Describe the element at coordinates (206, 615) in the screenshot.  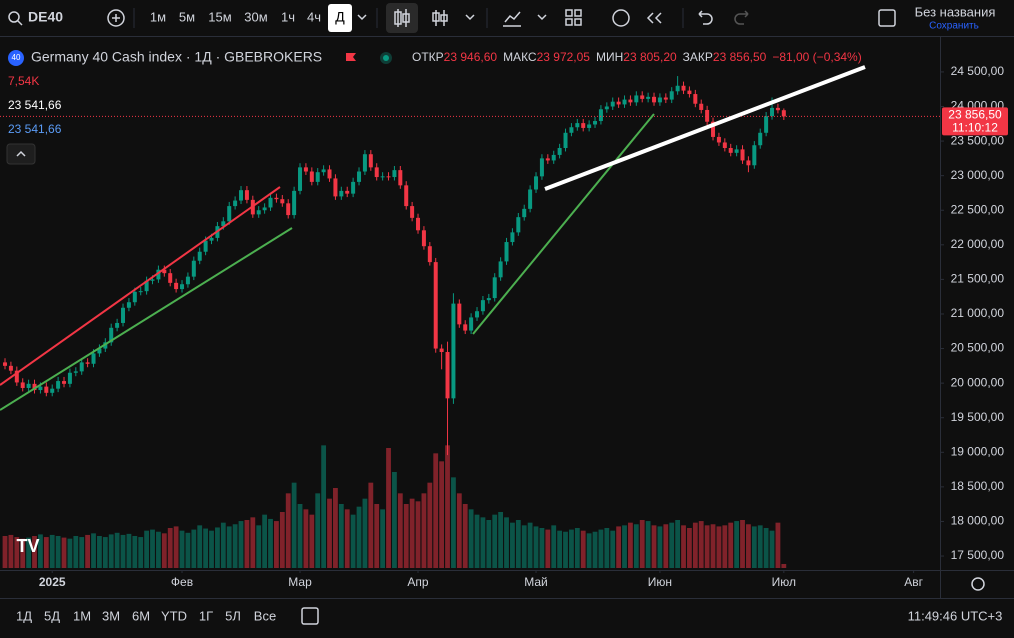
I see `range-button: 1Г` at that location.